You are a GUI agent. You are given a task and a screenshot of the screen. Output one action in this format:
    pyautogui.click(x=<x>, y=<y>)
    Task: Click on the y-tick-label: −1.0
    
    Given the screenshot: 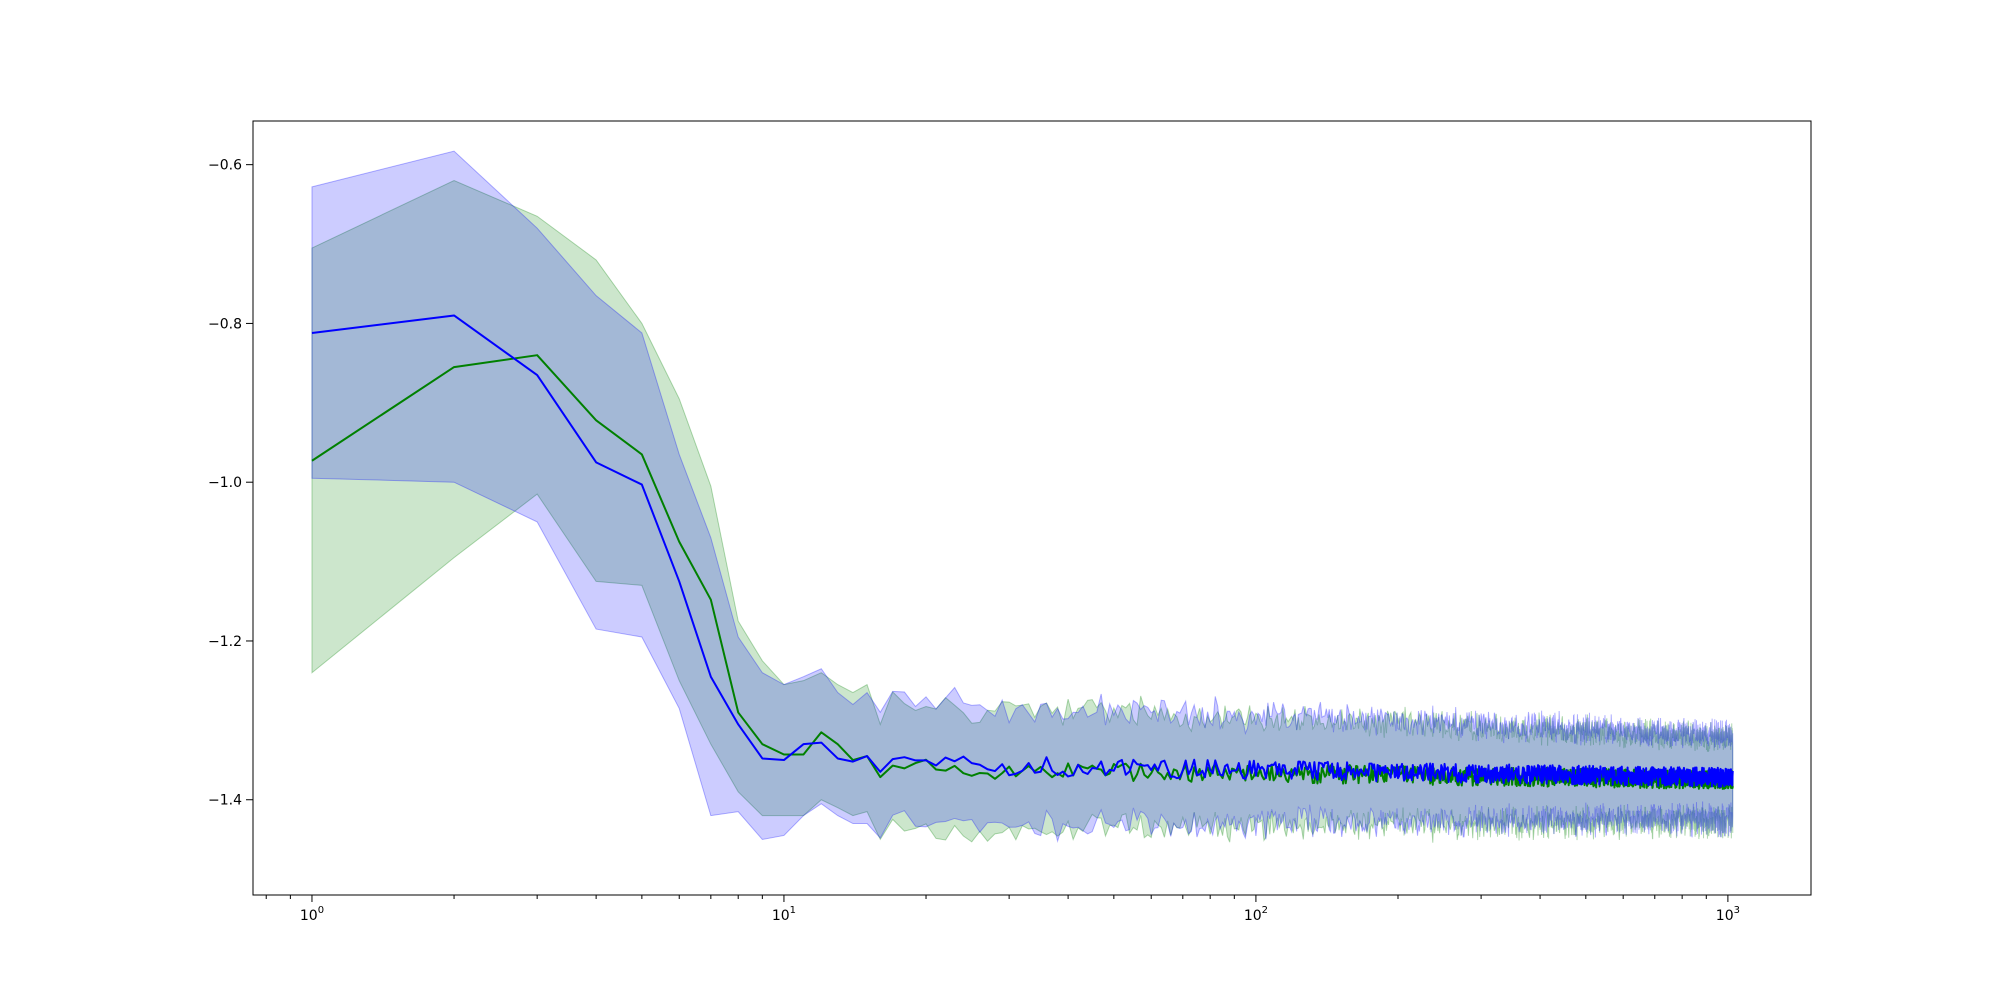 What is the action you would take?
    pyautogui.click(x=225, y=483)
    